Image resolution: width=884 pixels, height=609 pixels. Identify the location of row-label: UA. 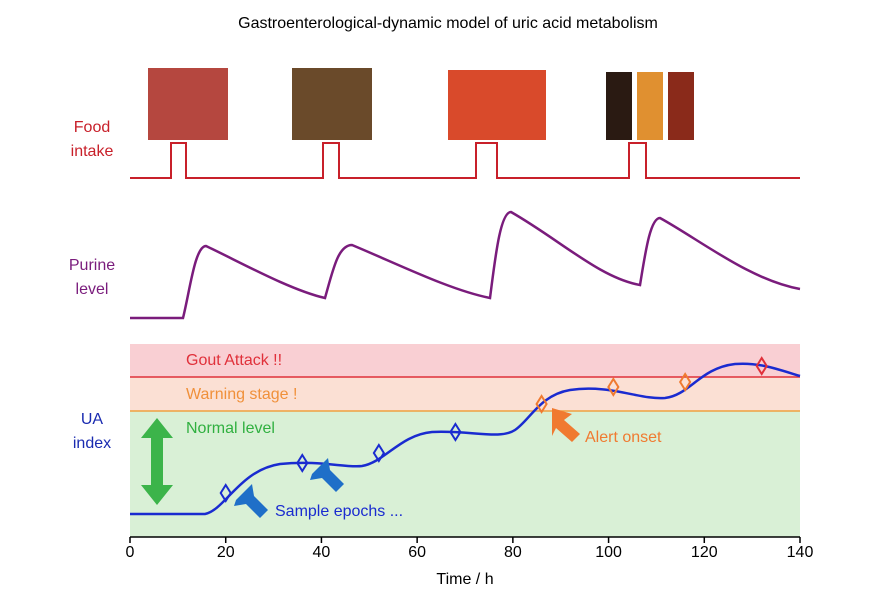
(92, 419).